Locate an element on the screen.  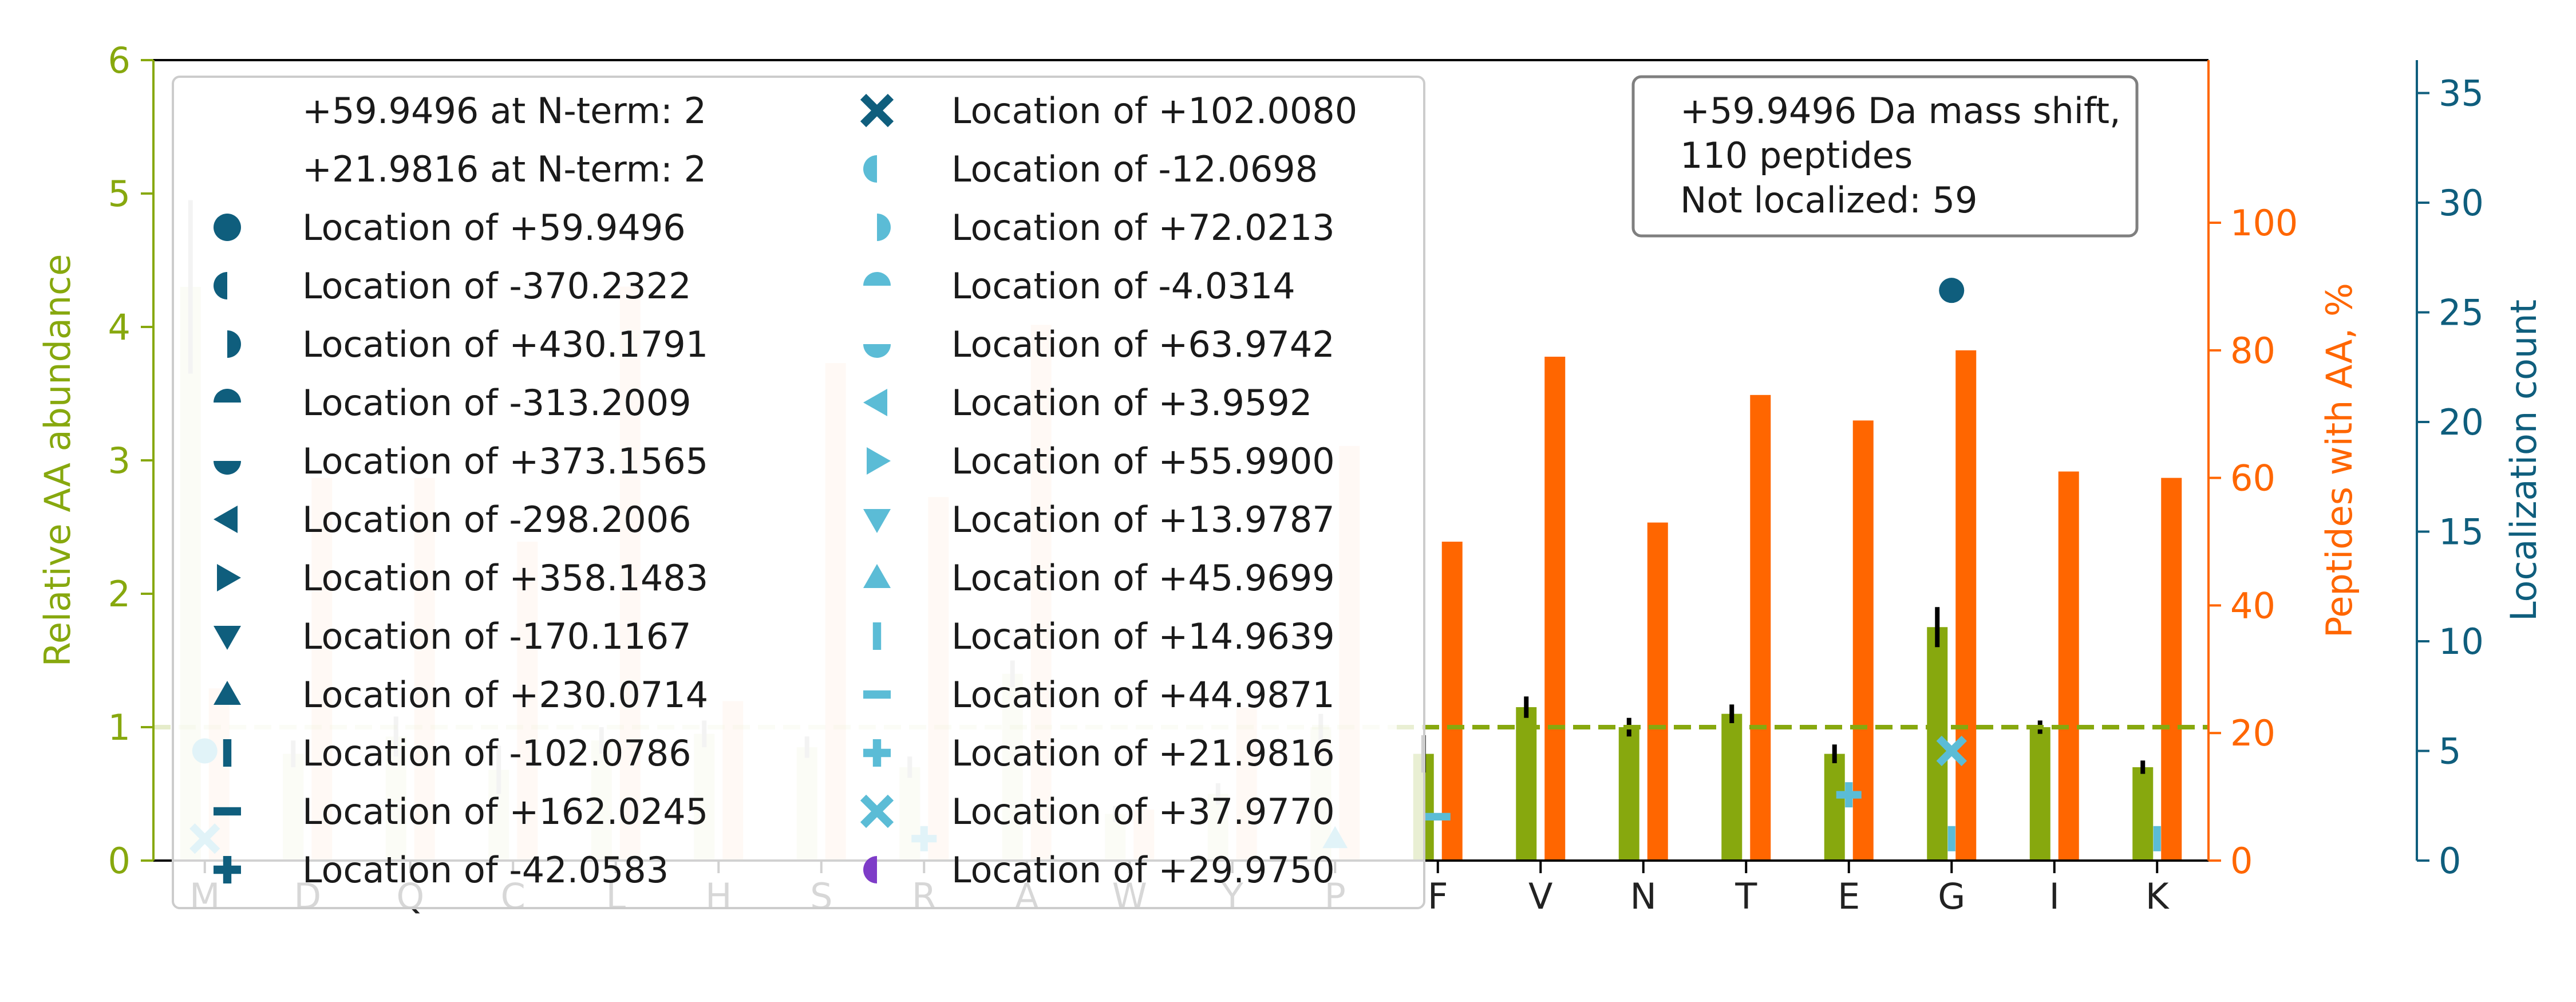
left-tick-label: 1 is located at coordinates (119, 728).